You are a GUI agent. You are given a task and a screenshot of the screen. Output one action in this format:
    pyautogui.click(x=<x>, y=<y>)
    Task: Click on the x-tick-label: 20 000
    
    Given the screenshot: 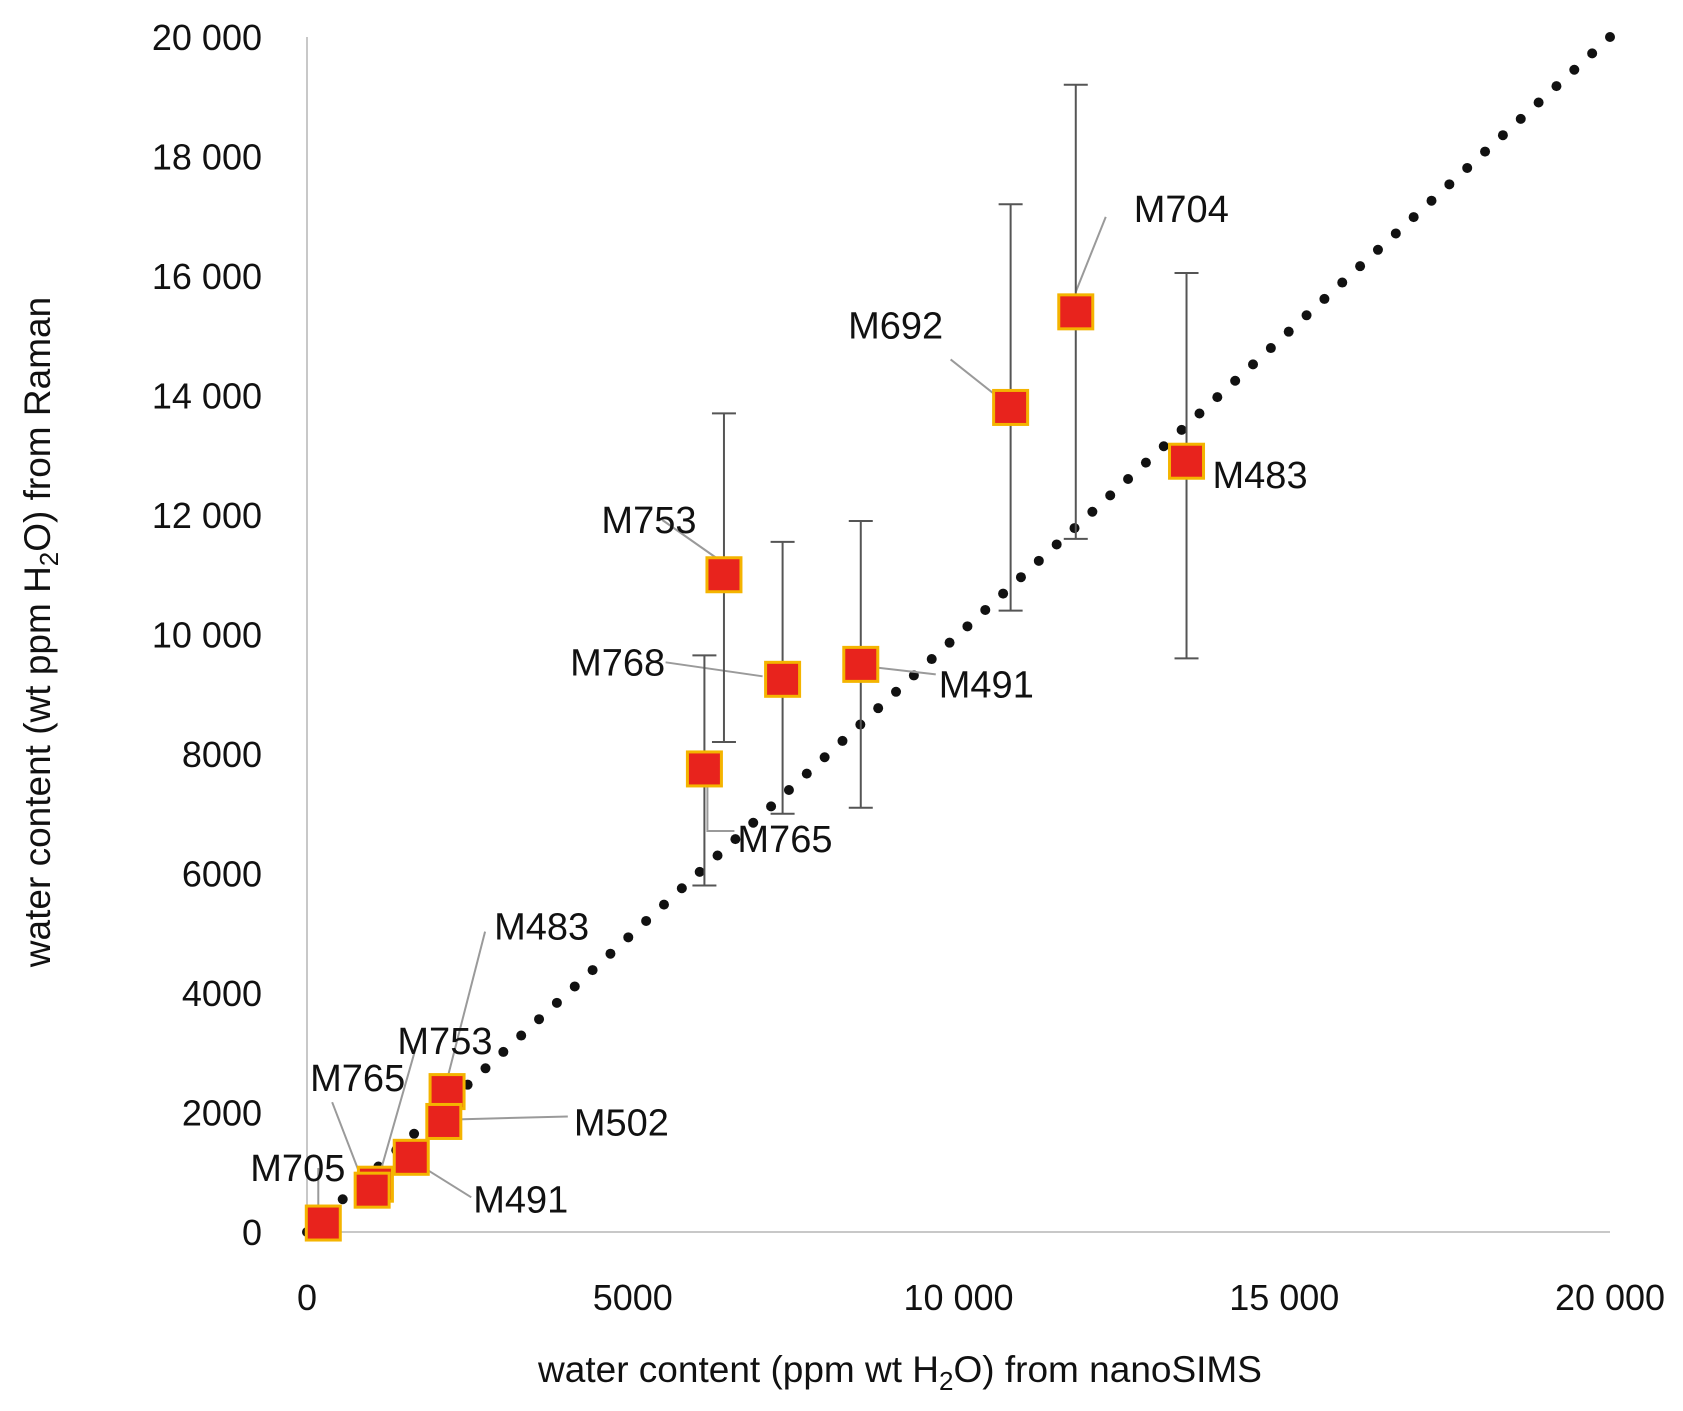 What is the action you would take?
    pyautogui.click(x=1610, y=1297)
    